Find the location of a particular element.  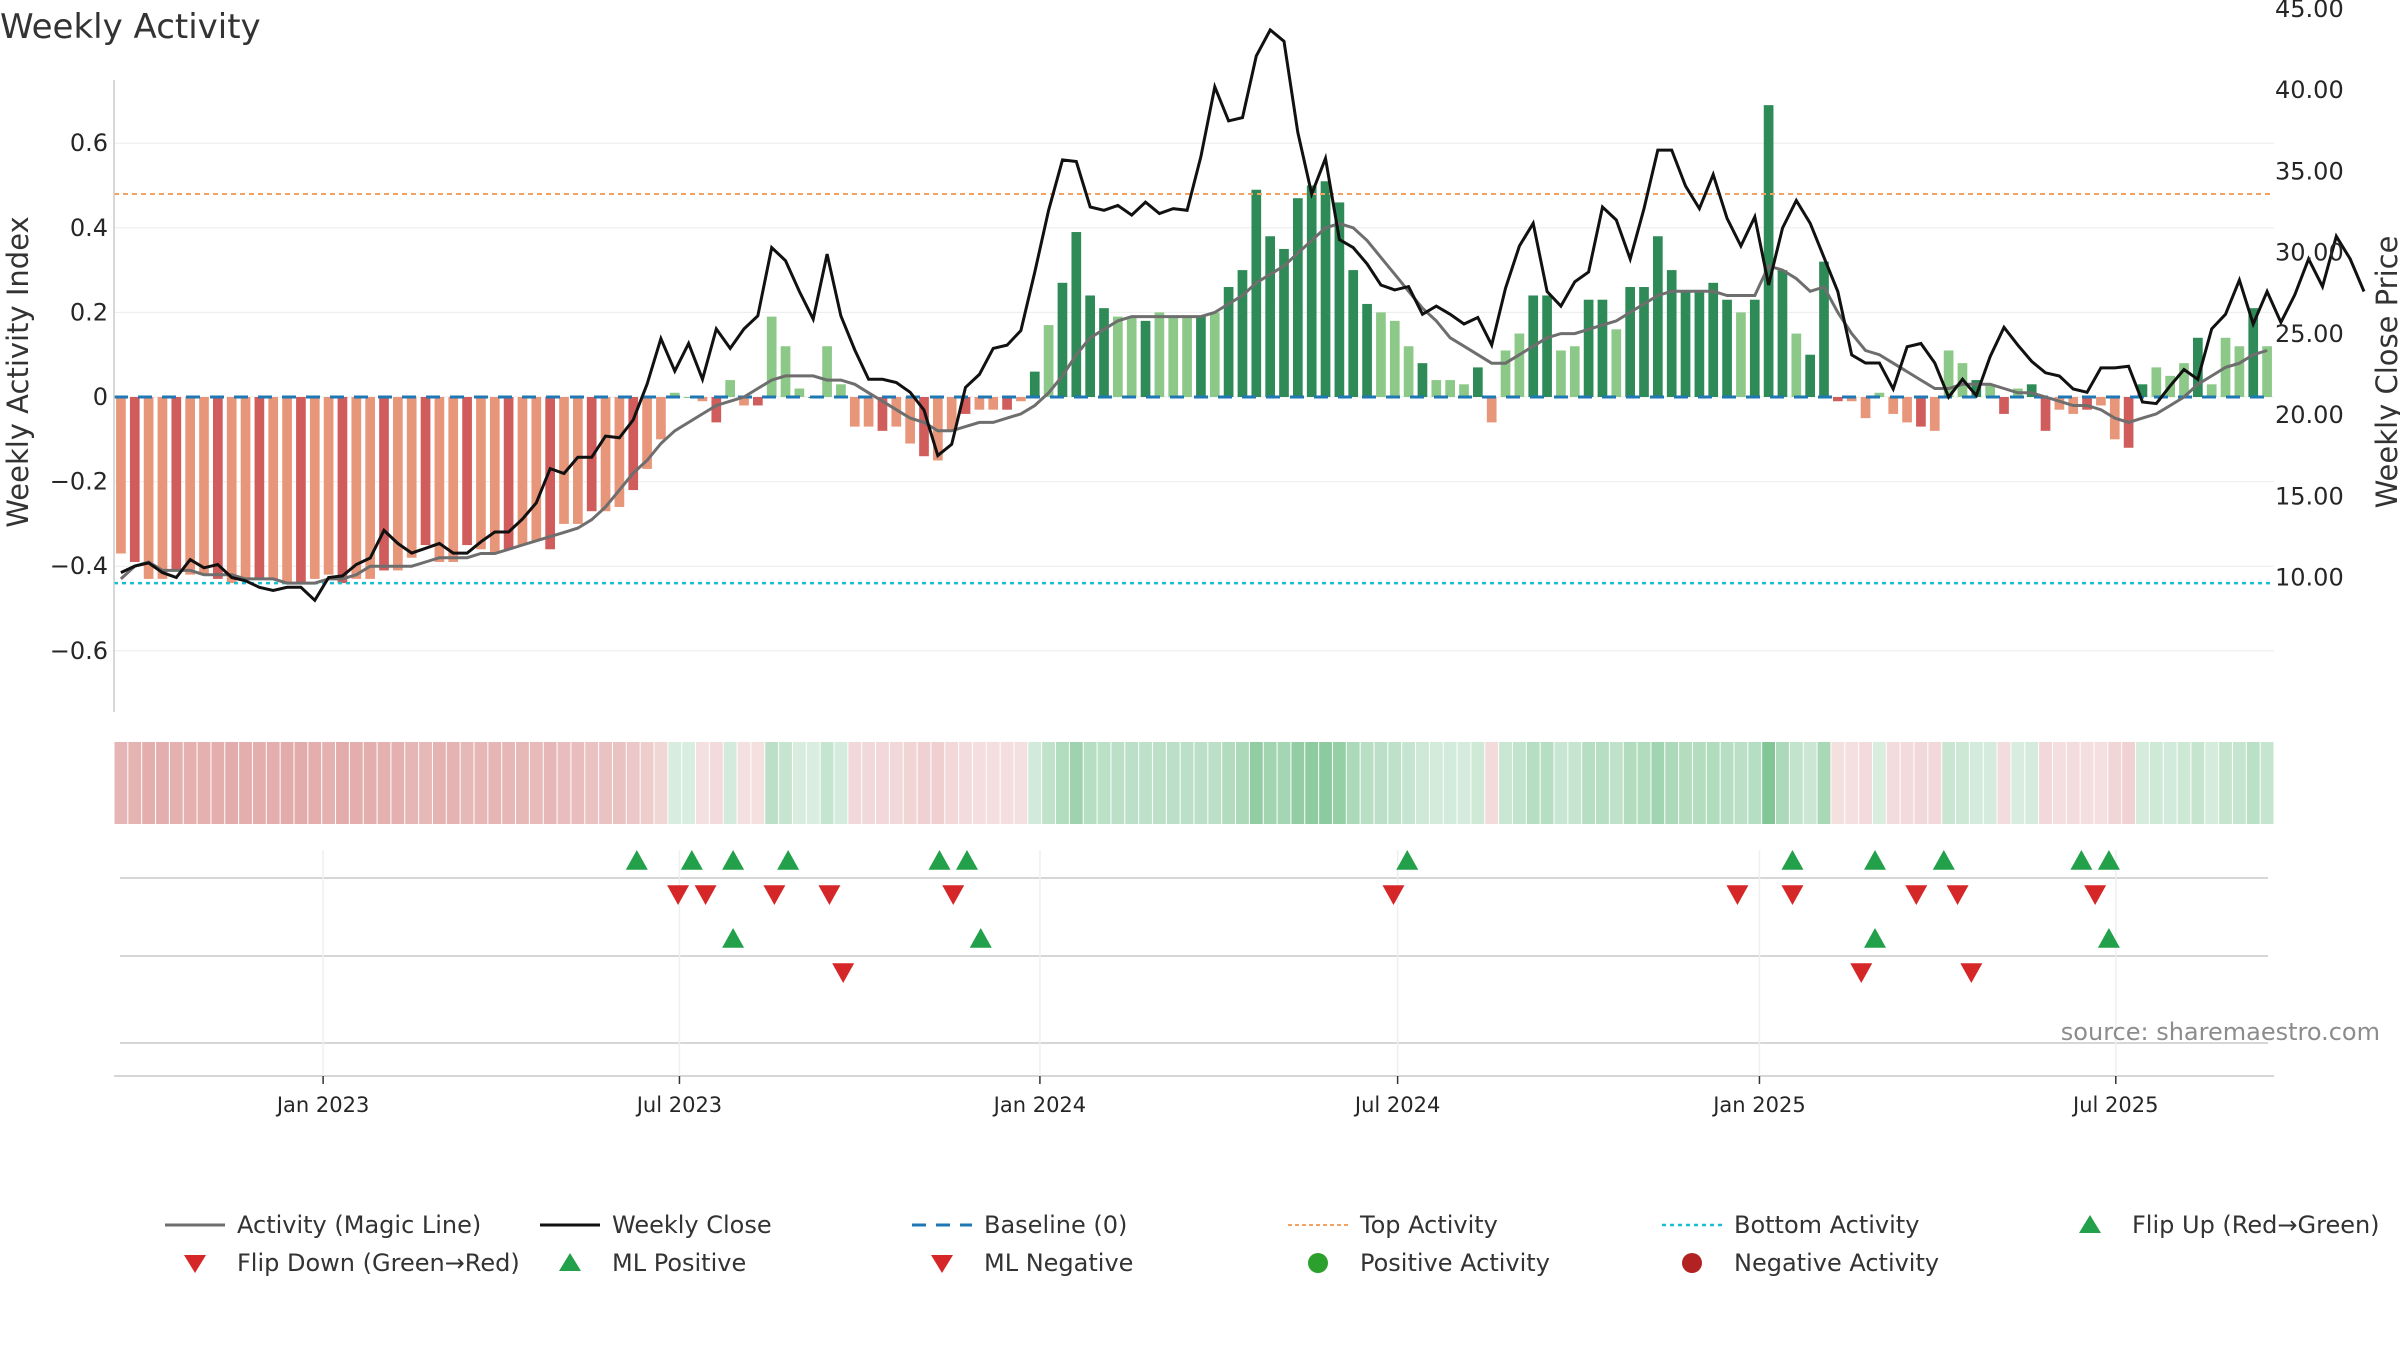

legend-item-bottom-activity-label: Bottom Activity is located at coordinates (1826, 1225).